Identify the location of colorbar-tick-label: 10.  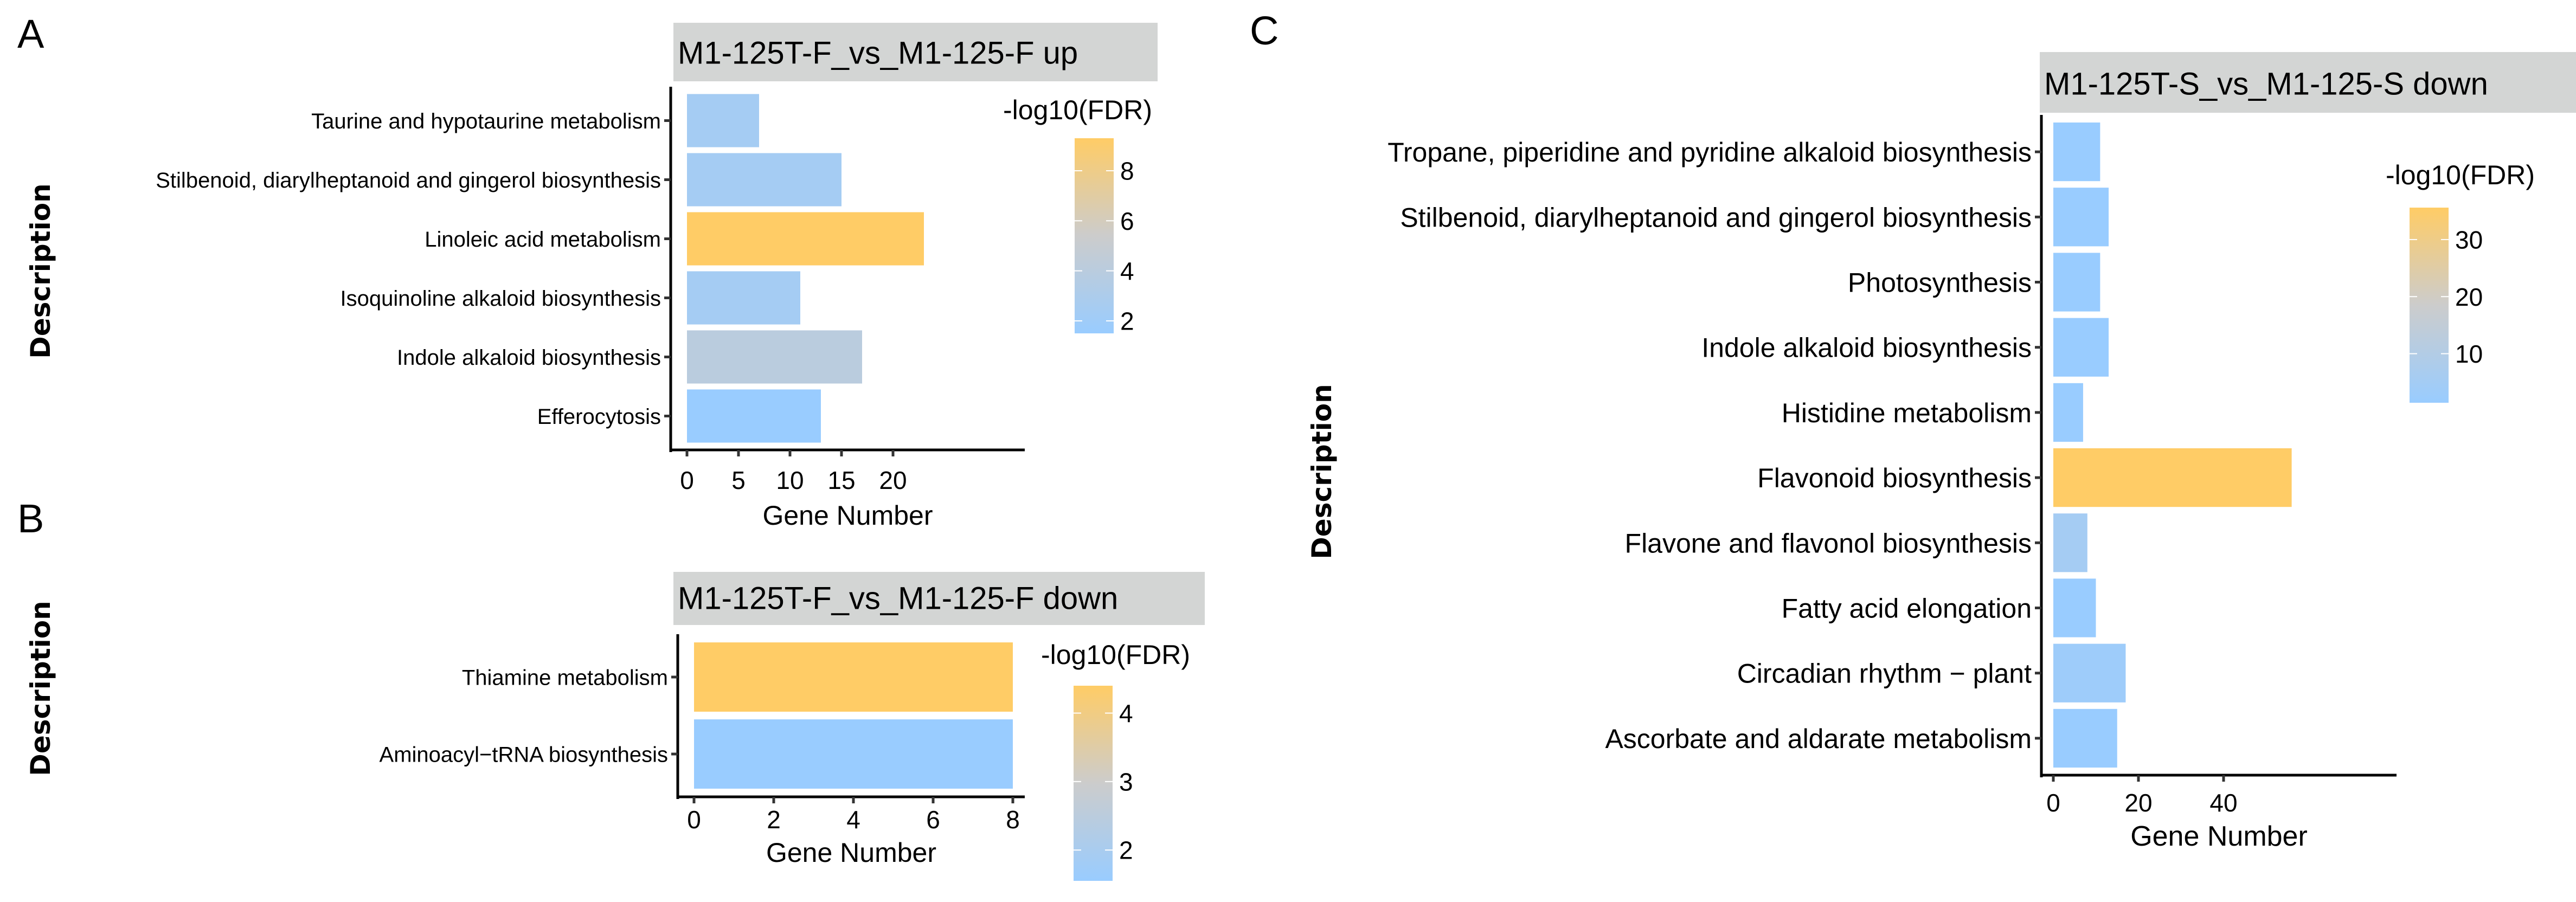
(2469, 354).